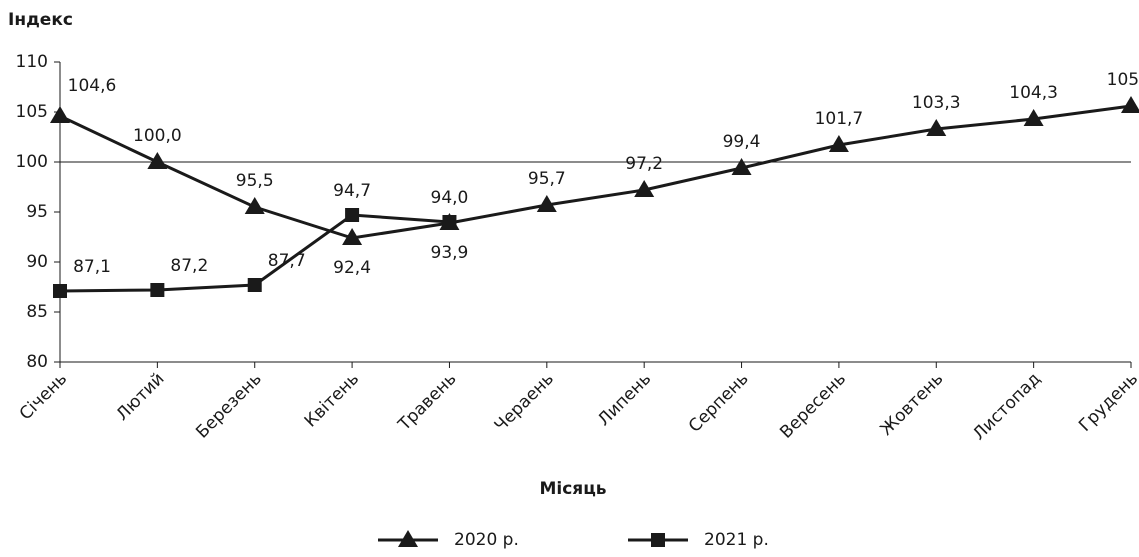 The width and height of the screenshot is (1139, 557). What do you see at coordinates (742, 142) in the screenshot?
I see `data-label: 99,4` at bounding box center [742, 142].